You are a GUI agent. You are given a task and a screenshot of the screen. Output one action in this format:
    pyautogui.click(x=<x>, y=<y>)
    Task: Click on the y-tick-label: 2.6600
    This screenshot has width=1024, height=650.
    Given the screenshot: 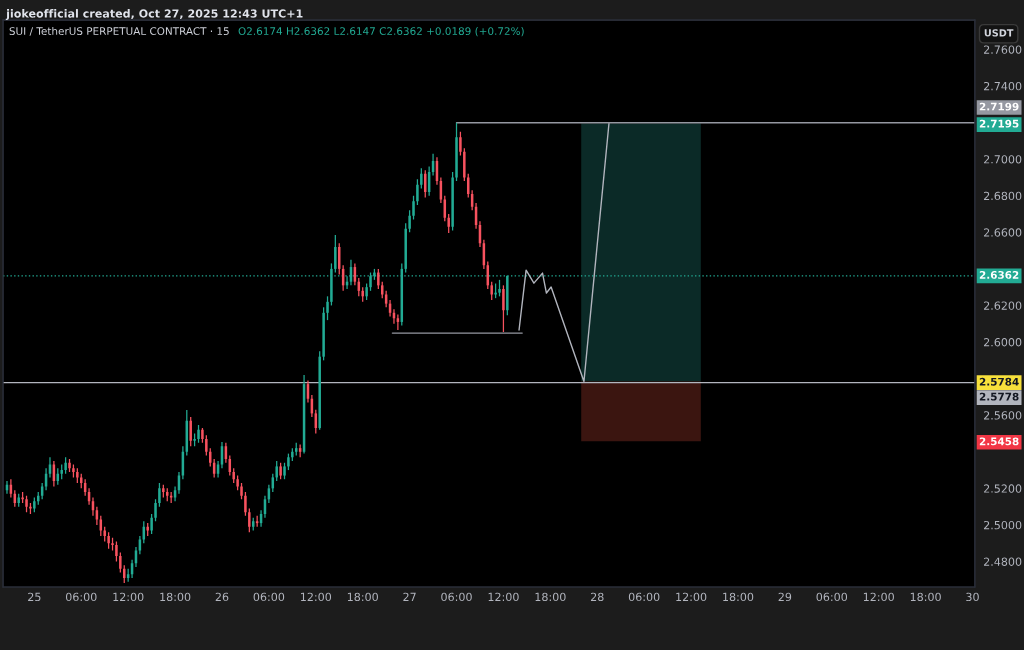 What is the action you would take?
    pyautogui.click(x=1003, y=232)
    